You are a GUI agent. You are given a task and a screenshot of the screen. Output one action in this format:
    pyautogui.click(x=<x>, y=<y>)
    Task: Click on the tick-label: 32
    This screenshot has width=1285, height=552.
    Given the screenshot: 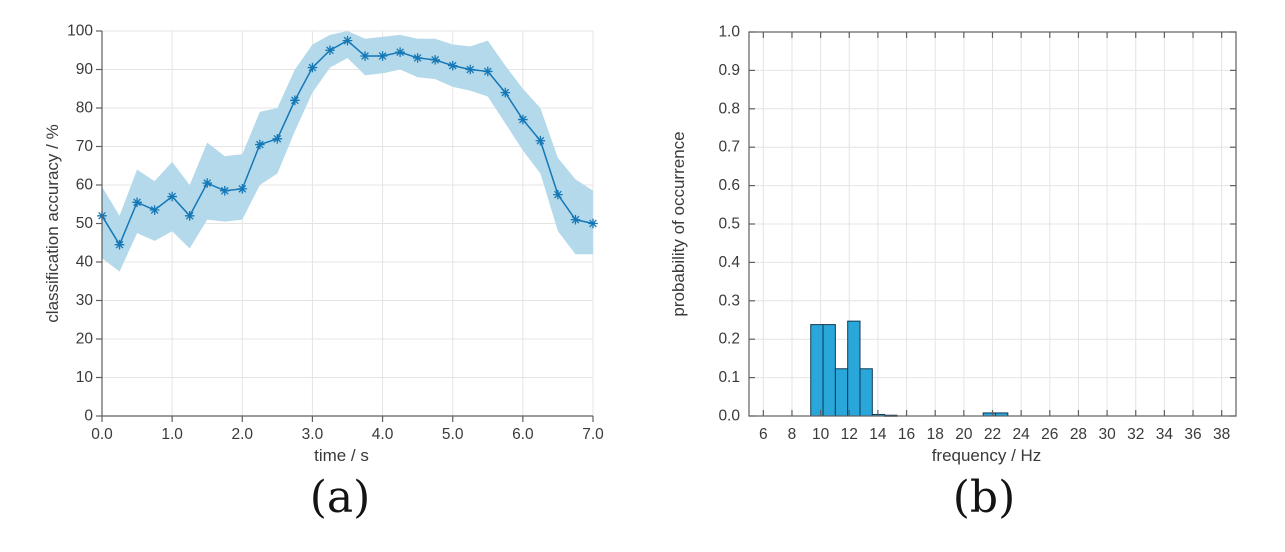 What is the action you would take?
    pyautogui.click(x=1135, y=434)
    